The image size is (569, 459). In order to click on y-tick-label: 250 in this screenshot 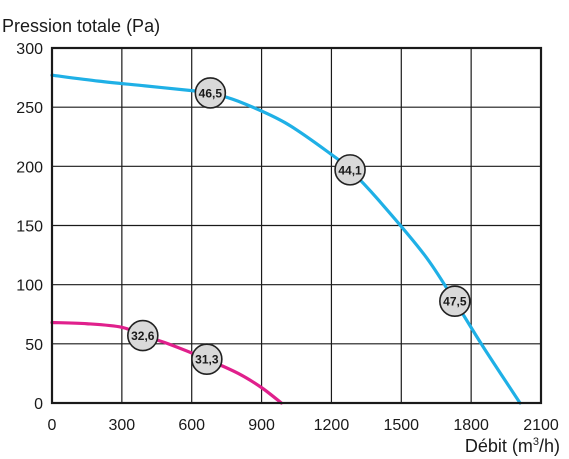, I will do `click(29, 108)`.